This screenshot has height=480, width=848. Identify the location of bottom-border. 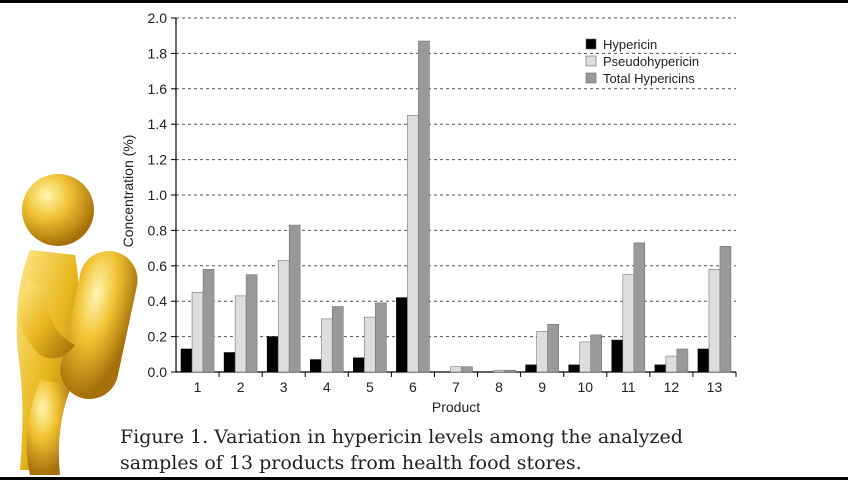
(424, 478).